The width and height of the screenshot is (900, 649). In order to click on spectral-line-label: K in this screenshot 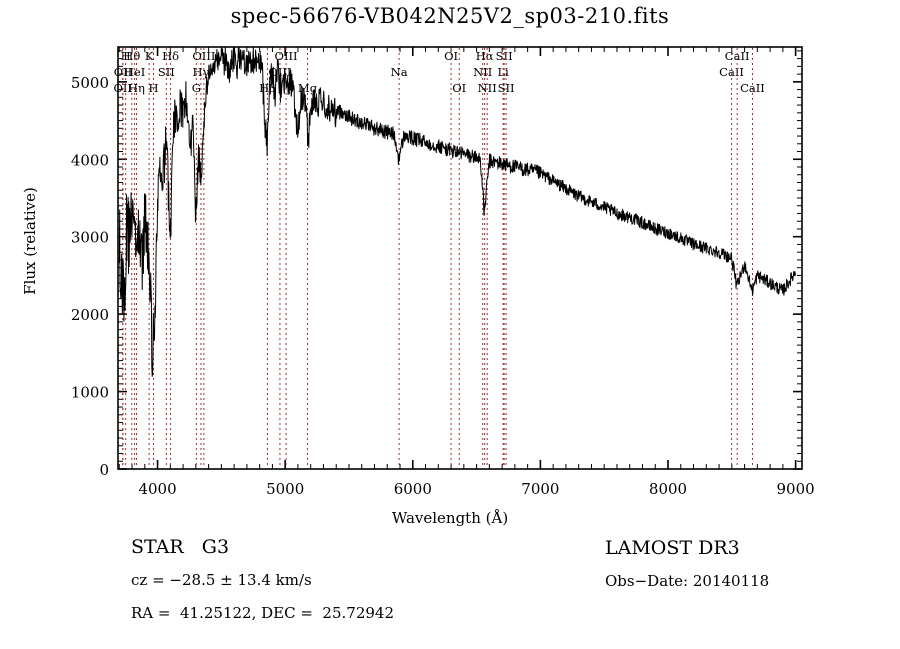, I will do `click(149, 56)`.